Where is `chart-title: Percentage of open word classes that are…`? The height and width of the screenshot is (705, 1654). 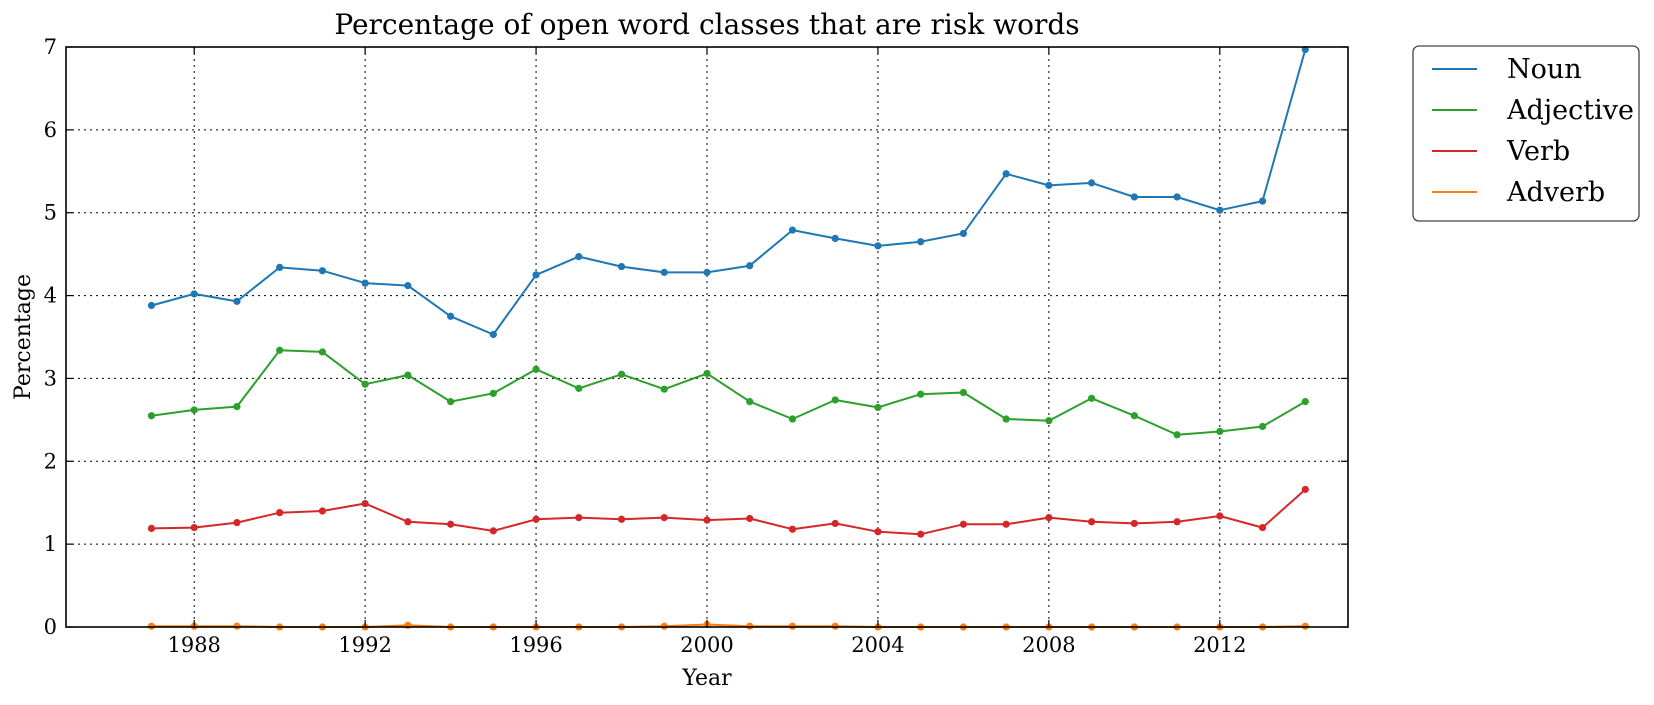
chart-title: Percentage of open word classes that are… is located at coordinates (706, 24).